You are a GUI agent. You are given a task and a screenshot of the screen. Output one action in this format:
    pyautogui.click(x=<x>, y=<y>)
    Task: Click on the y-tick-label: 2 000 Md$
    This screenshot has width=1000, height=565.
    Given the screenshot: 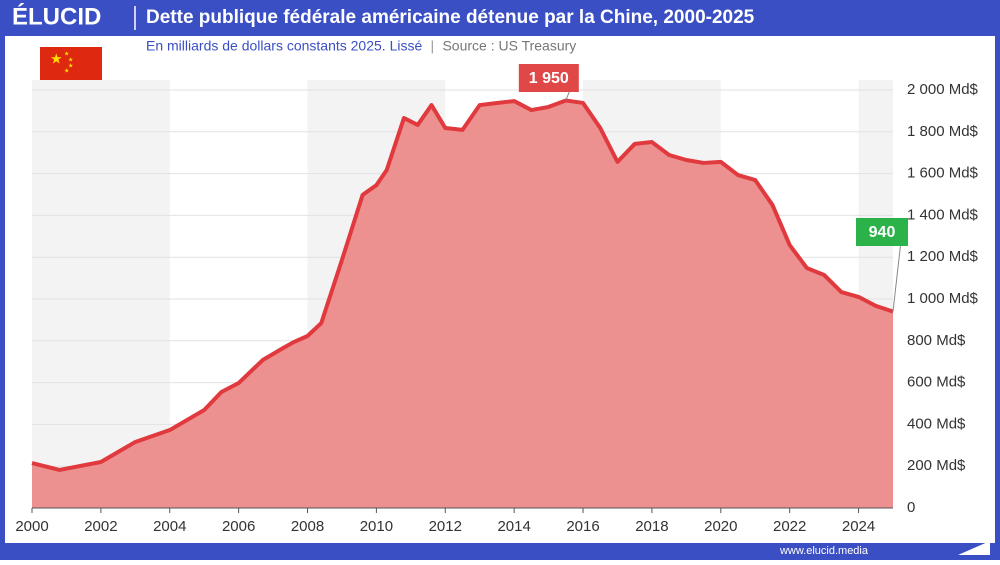 What is the action you would take?
    pyautogui.click(x=943, y=89)
    